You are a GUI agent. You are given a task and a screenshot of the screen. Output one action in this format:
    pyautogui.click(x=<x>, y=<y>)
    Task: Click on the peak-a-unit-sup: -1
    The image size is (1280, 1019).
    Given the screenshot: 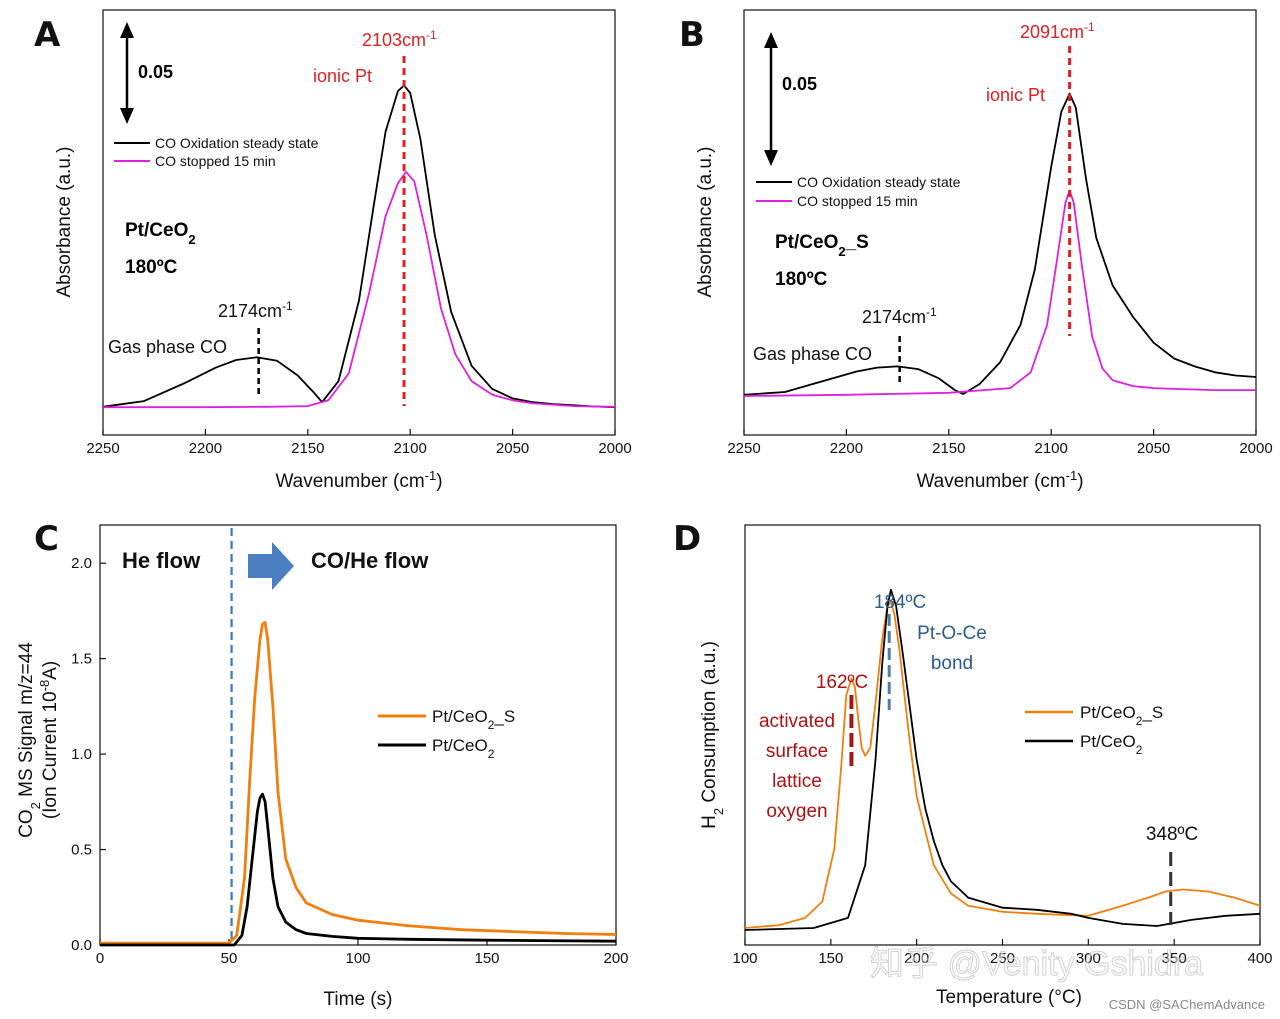 What is the action you would take?
    pyautogui.click(x=431, y=35)
    